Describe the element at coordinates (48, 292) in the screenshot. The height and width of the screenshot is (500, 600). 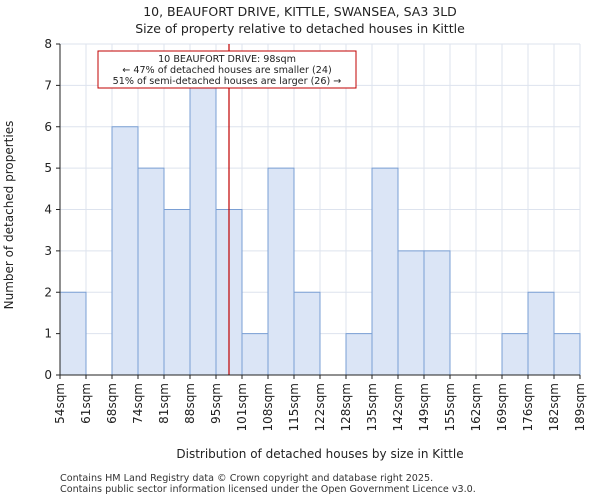
I see `y-tick-label: 2` at that location.